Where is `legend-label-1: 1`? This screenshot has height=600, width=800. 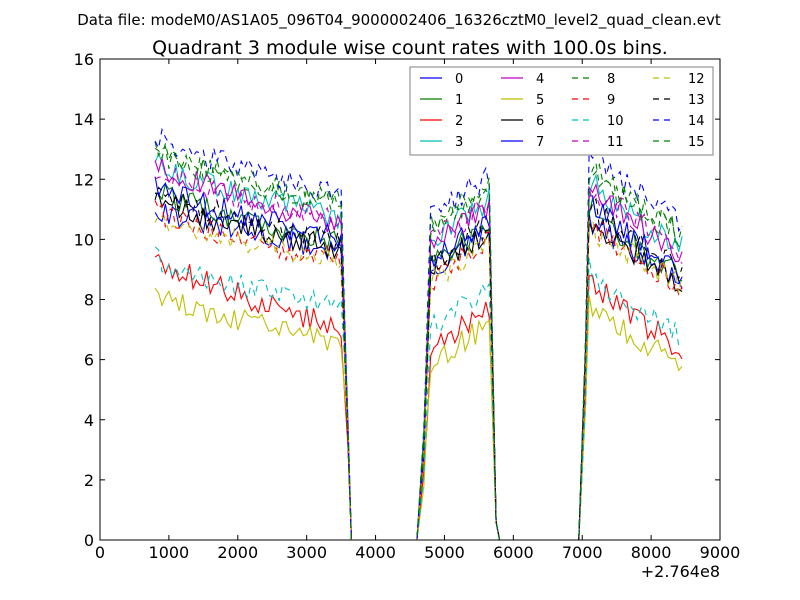
legend-label-1: 1 is located at coordinates (459, 100).